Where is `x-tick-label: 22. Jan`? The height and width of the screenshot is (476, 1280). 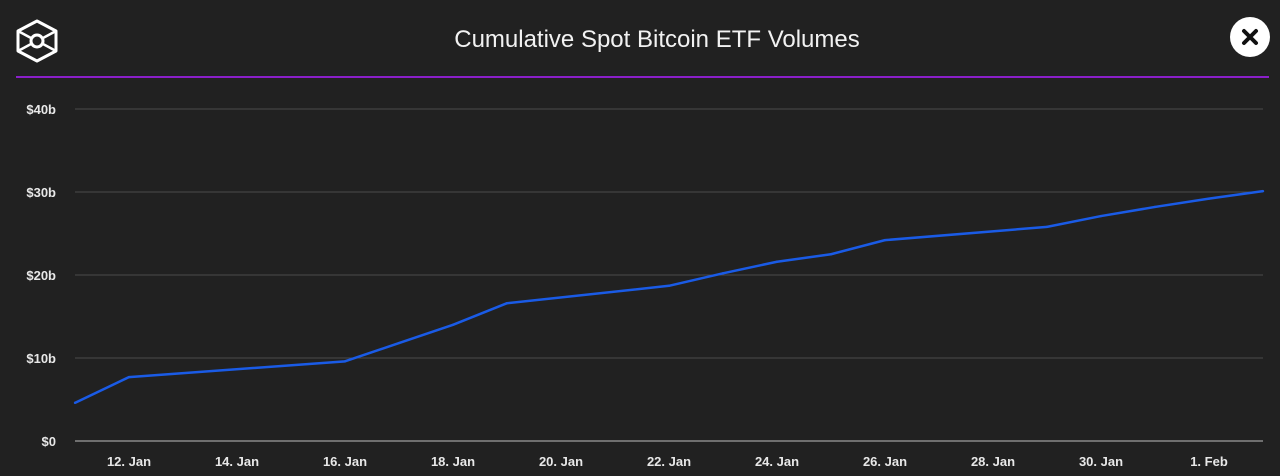
x-tick-label: 22. Jan is located at coordinates (669, 461).